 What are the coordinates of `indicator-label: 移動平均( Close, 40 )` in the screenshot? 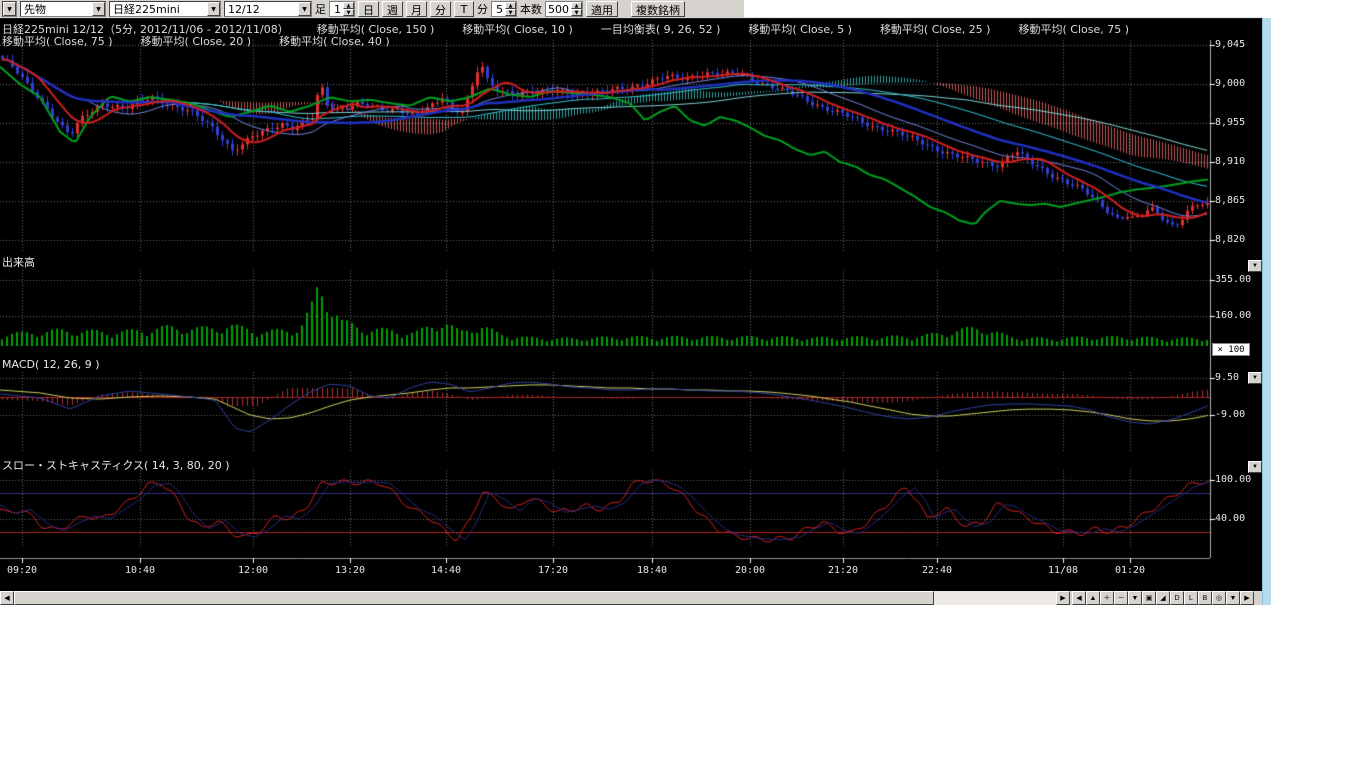 It's located at (334, 41).